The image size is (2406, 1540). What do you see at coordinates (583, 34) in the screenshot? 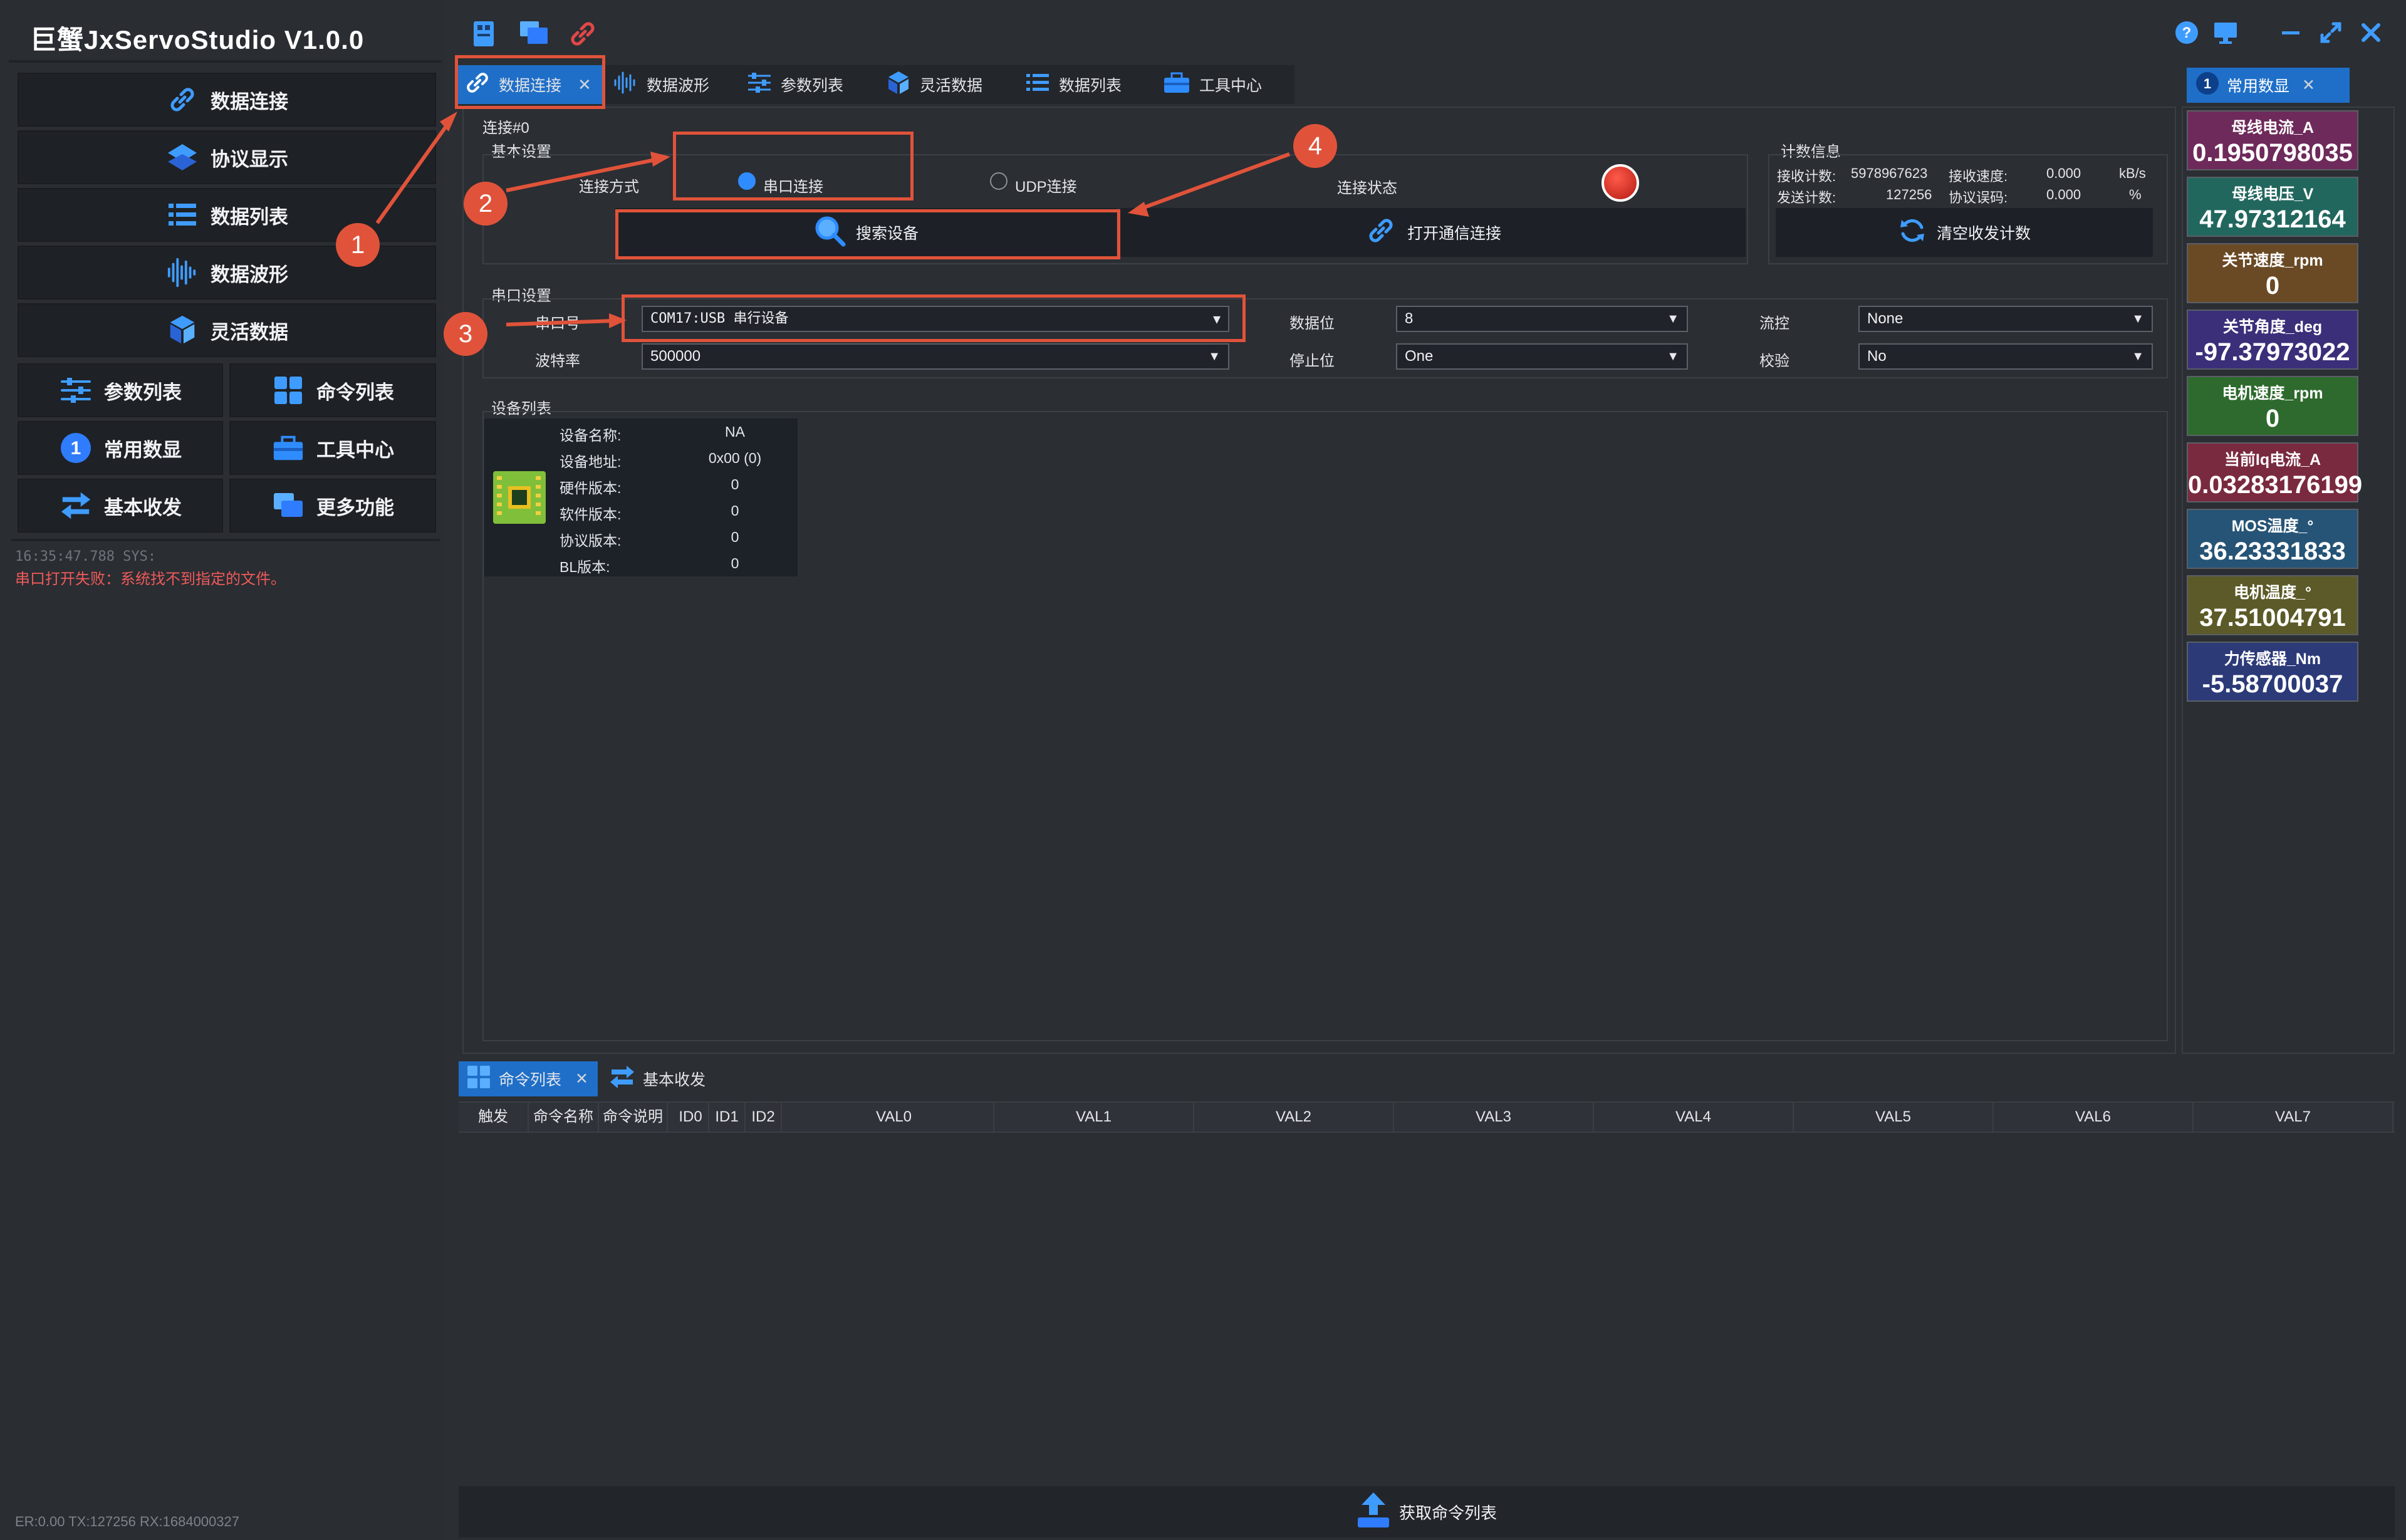
I see `disconnect-link-icon` at bounding box center [583, 34].